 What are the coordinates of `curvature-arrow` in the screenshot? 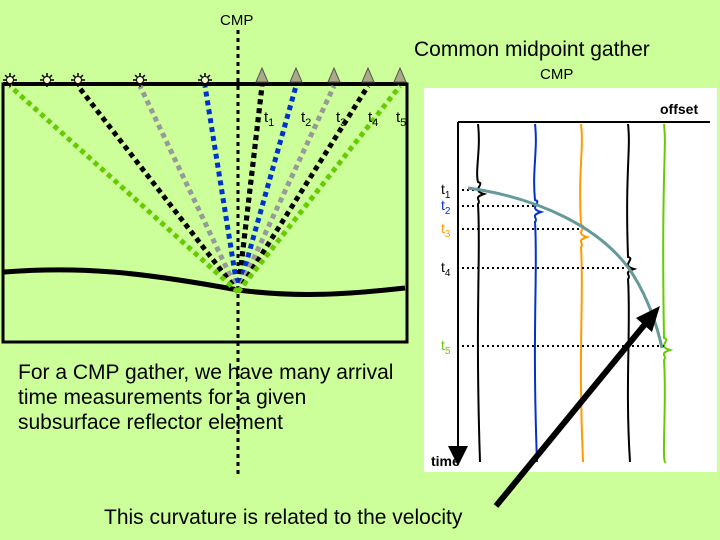 It's located at (573, 412).